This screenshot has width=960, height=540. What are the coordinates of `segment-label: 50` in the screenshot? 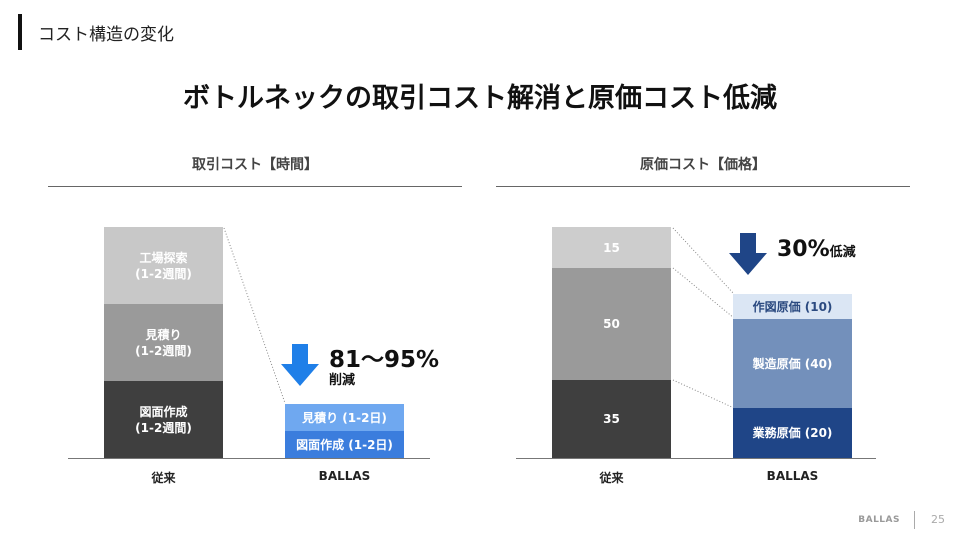 It's located at (611, 324).